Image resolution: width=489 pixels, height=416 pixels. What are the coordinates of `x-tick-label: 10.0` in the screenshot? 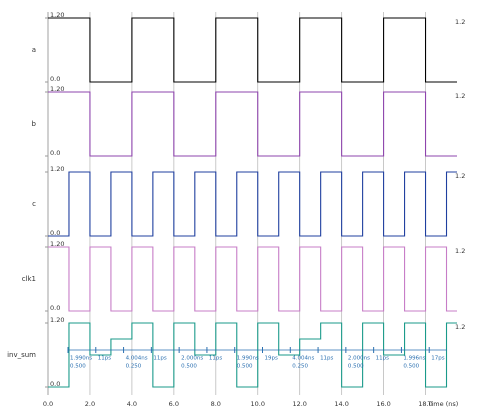 It's located at (258, 404).